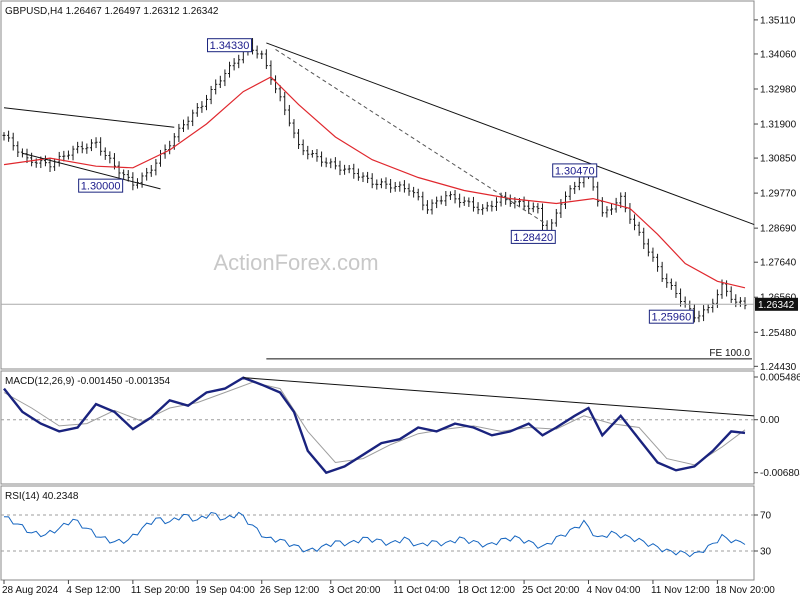 The height and width of the screenshot is (600, 800). What do you see at coordinates (93, 590) in the screenshot?
I see `x-tick-label: 4 Sep 12:00` at bounding box center [93, 590].